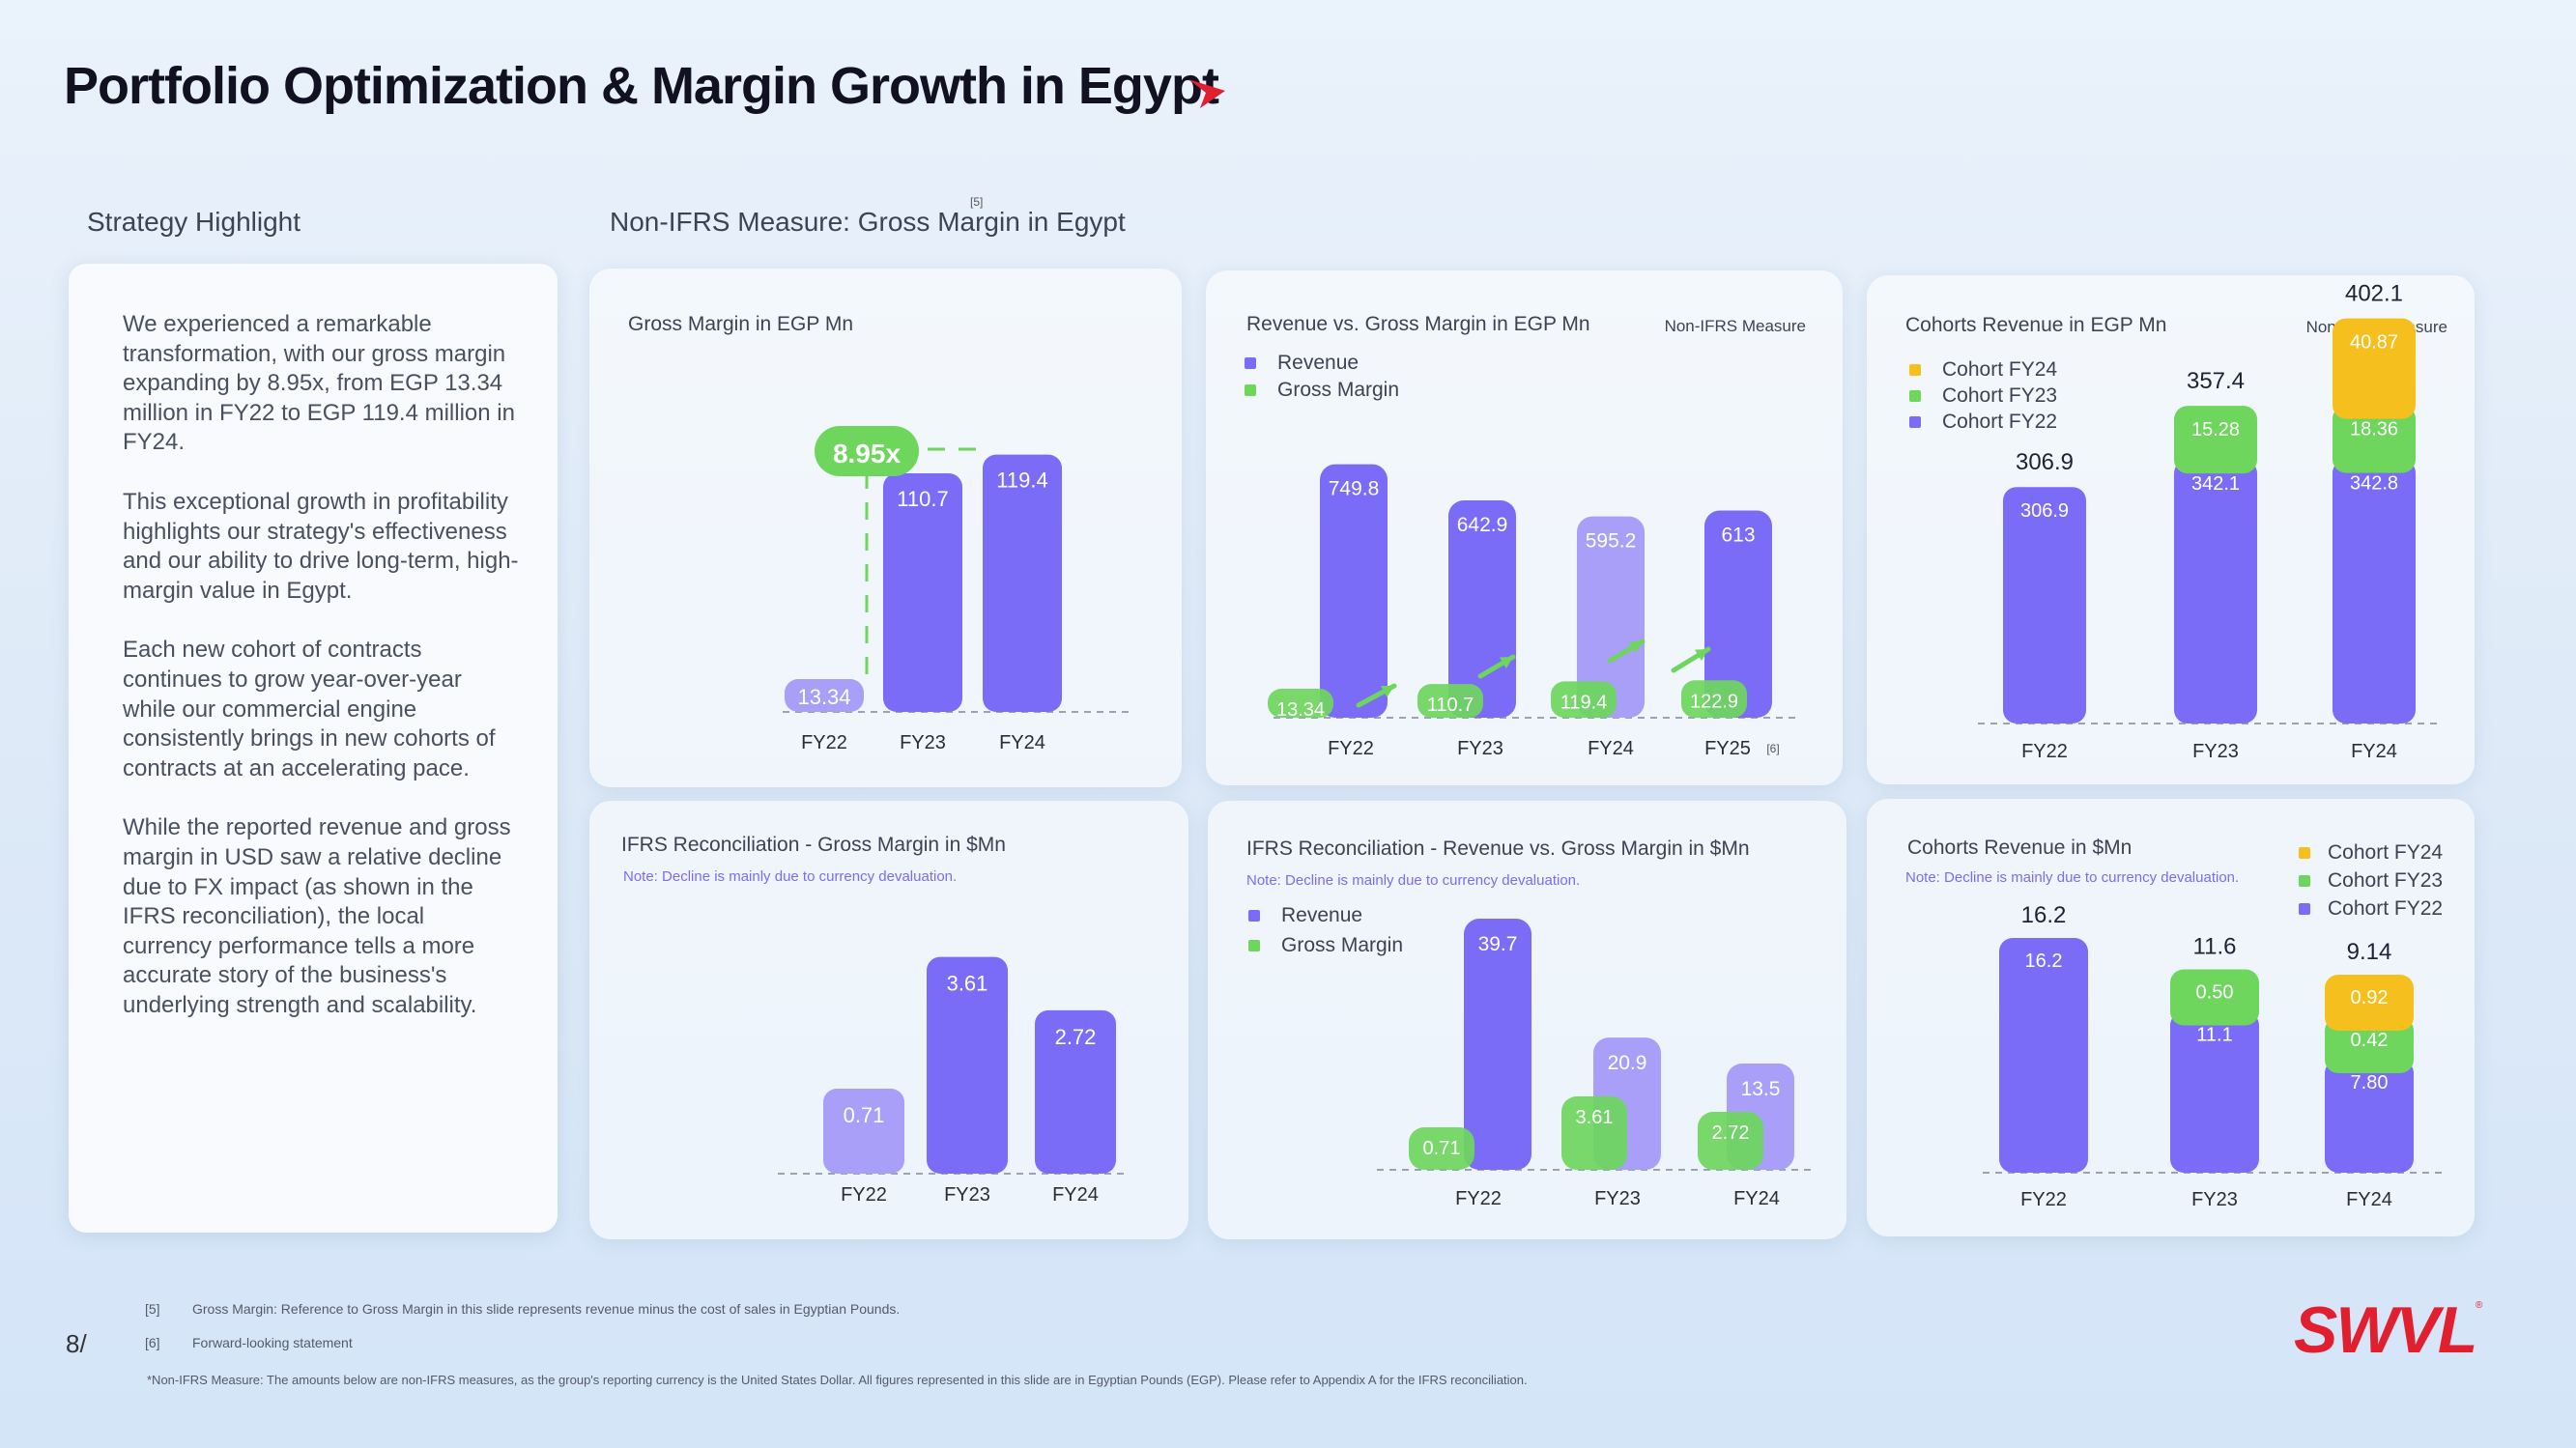 Image resolution: width=2576 pixels, height=1448 pixels. What do you see at coordinates (1611, 617) in the screenshot?
I see `revenue-bar-fy24` at bounding box center [1611, 617].